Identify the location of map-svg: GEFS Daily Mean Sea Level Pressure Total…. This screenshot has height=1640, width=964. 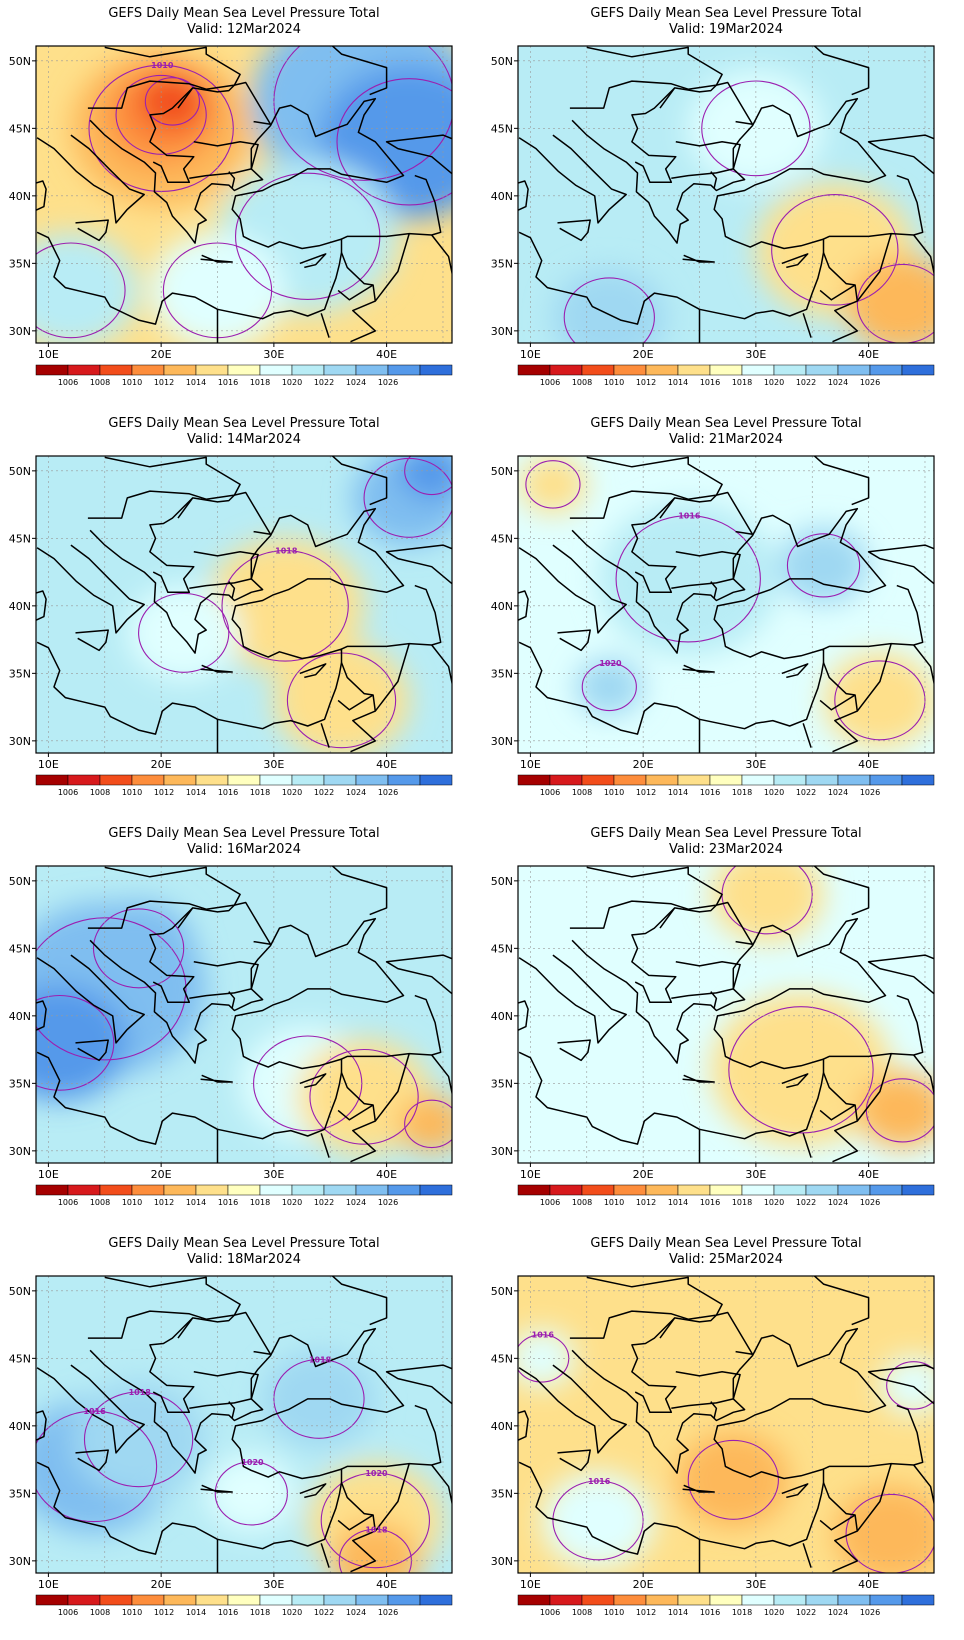
(231, 606).